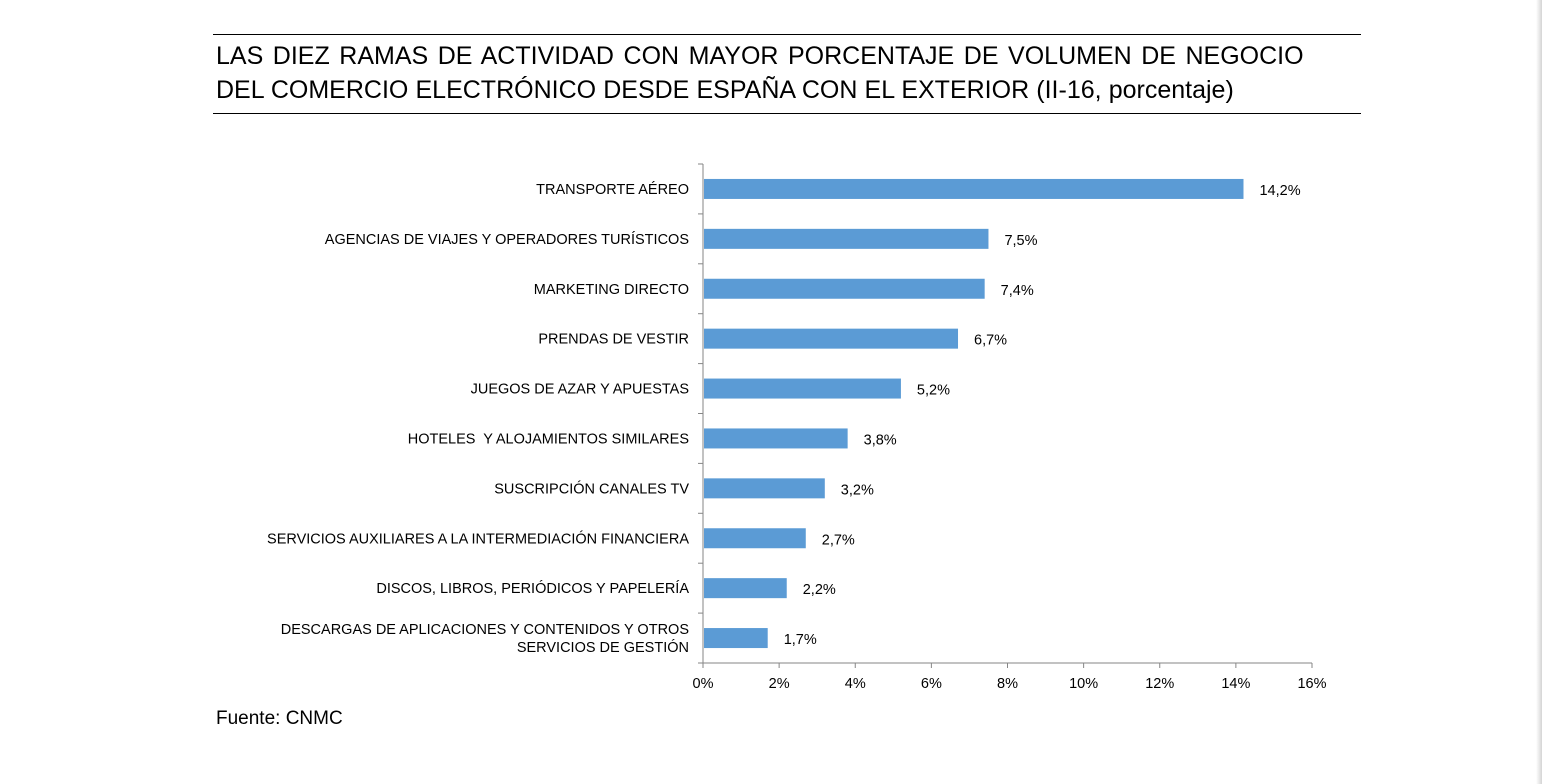 The width and height of the screenshot is (1542, 784). What do you see at coordinates (613, 340) in the screenshot?
I see `category-label: PRENDAS DE VESTIR` at bounding box center [613, 340].